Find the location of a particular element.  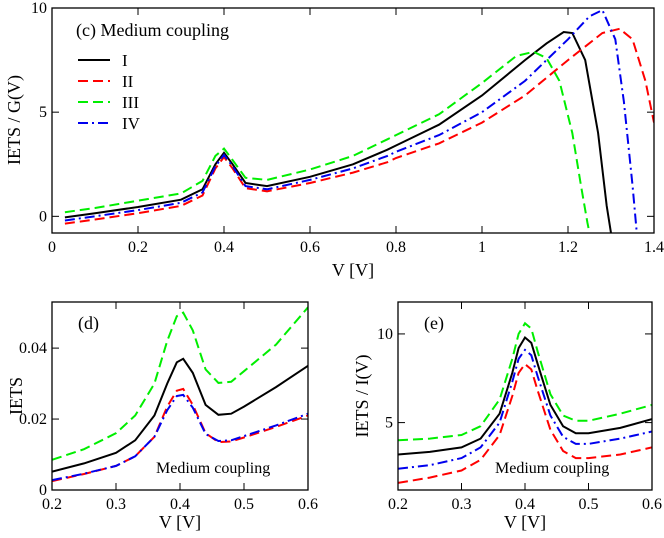

panel-d-series-iv-line is located at coordinates (180, 437).